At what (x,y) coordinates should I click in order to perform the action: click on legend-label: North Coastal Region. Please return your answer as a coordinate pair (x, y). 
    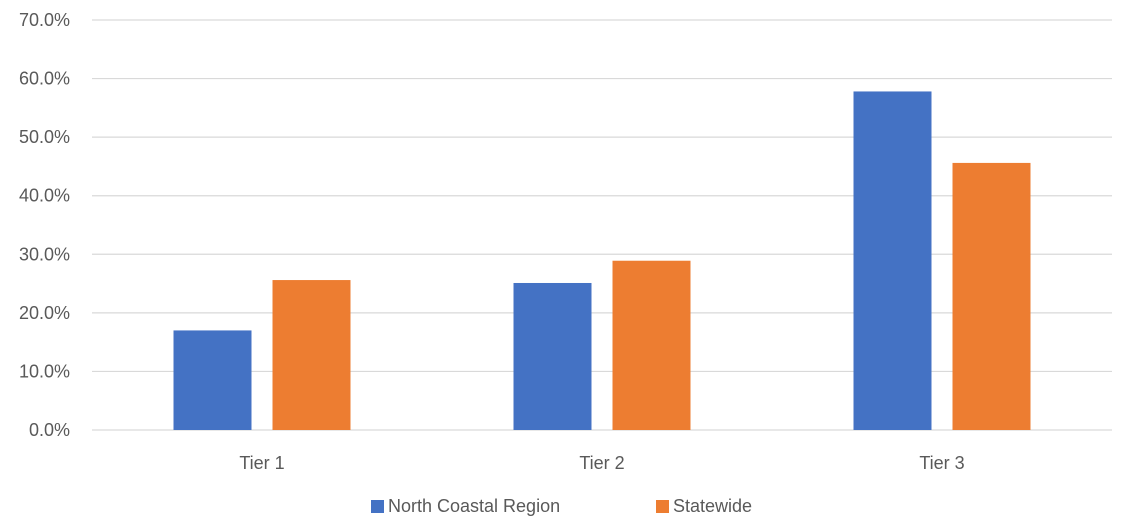
    Looking at the image, I should click on (474, 506).